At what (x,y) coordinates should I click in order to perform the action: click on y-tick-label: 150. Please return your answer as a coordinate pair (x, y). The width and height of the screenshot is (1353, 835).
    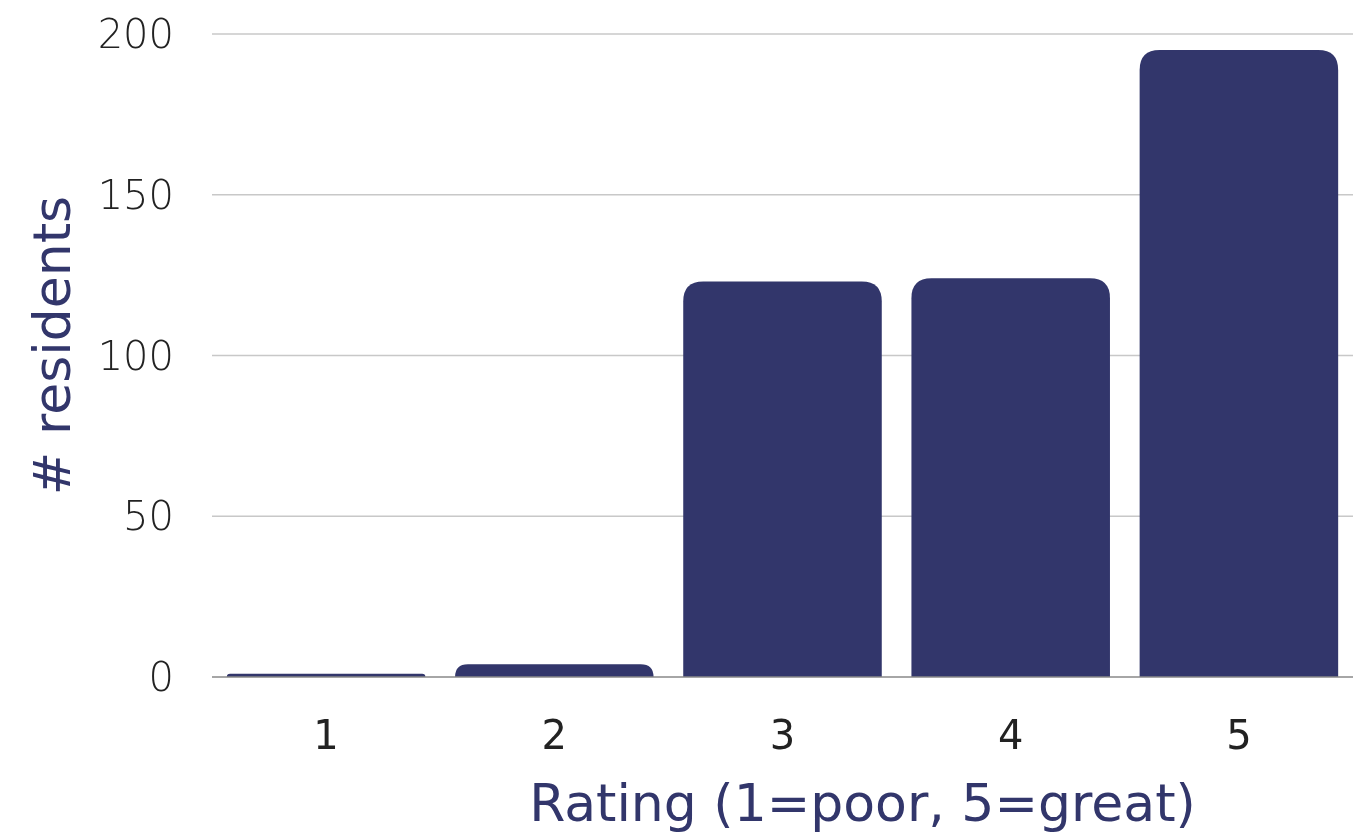
    Looking at the image, I should click on (135, 194).